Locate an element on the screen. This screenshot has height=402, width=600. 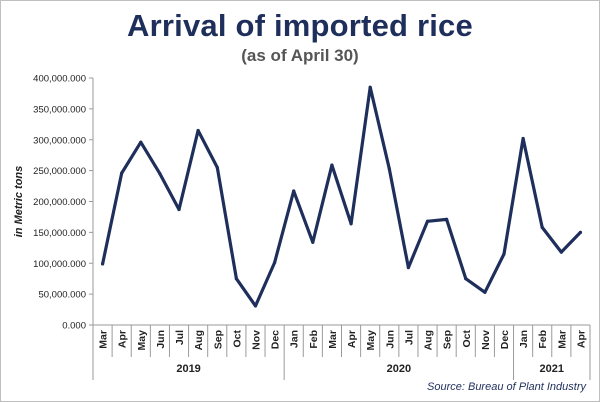
y-tick-label: 200,000.000 is located at coordinates (59, 202).